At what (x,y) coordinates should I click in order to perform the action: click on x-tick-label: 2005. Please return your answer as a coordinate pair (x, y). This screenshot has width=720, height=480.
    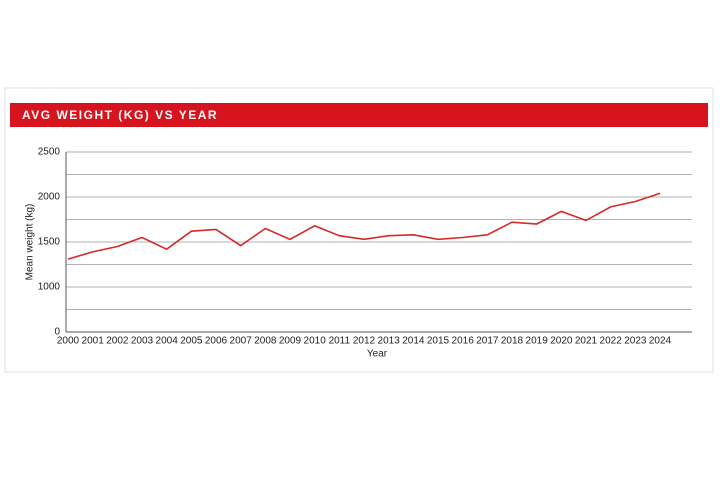
    Looking at the image, I should click on (191, 341).